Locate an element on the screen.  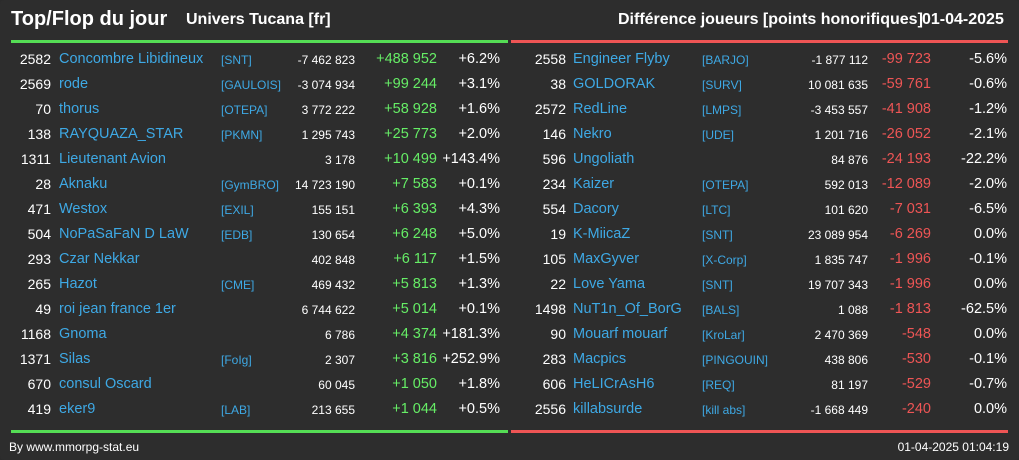
points-difference: +488 952 is located at coordinates (406, 59).